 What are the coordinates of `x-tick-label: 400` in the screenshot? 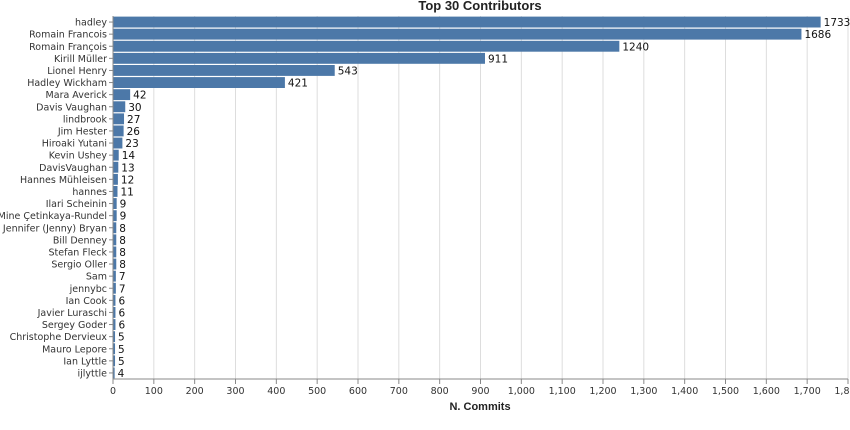 It's located at (276, 391).